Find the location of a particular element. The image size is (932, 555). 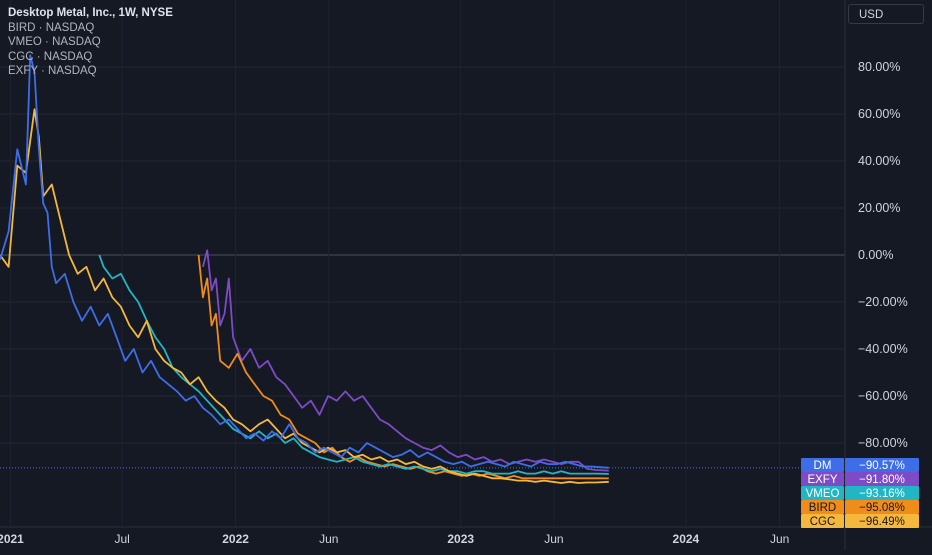

y-tick-label: −80.00% is located at coordinates (883, 443).